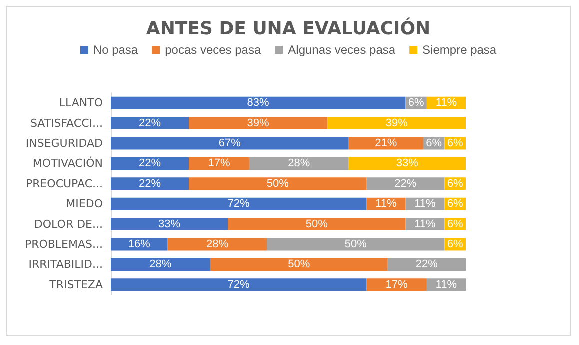 Image resolution: width=579 pixels, height=345 pixels. I want to click on y-tick-label: INSEGURIDAD, so click(64, 143).